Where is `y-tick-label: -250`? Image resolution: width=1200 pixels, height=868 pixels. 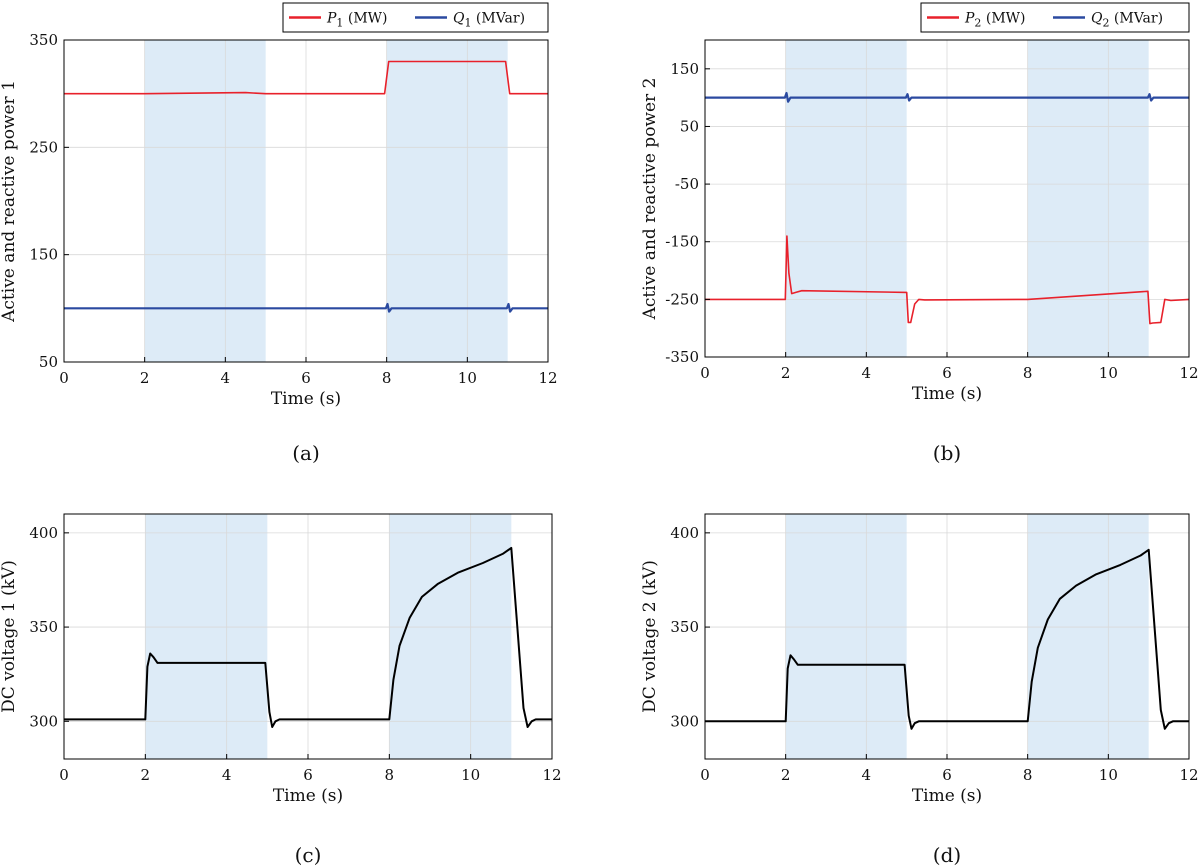
y-tick-label: -250 is located at coordinates (682, 299).